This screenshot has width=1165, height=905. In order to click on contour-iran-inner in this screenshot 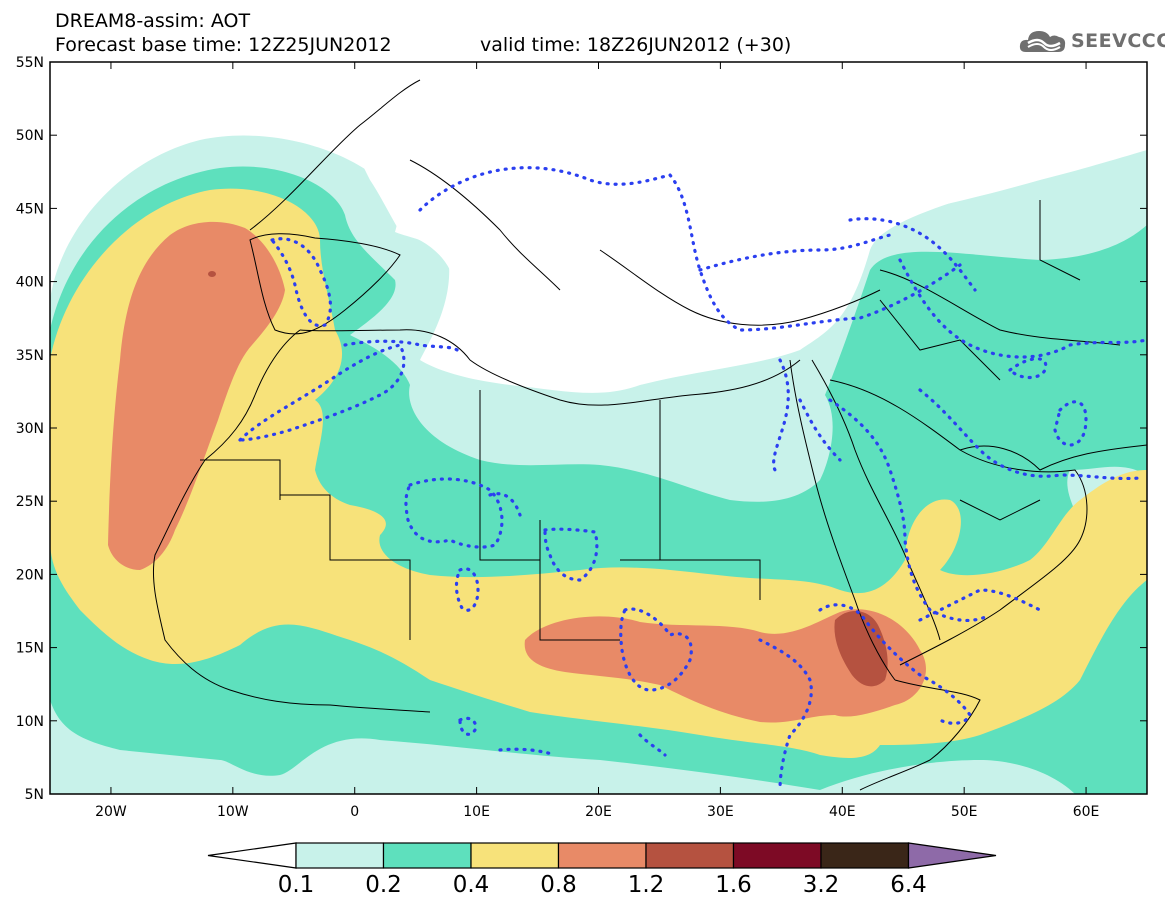, I will do `click(1048, 402)`.